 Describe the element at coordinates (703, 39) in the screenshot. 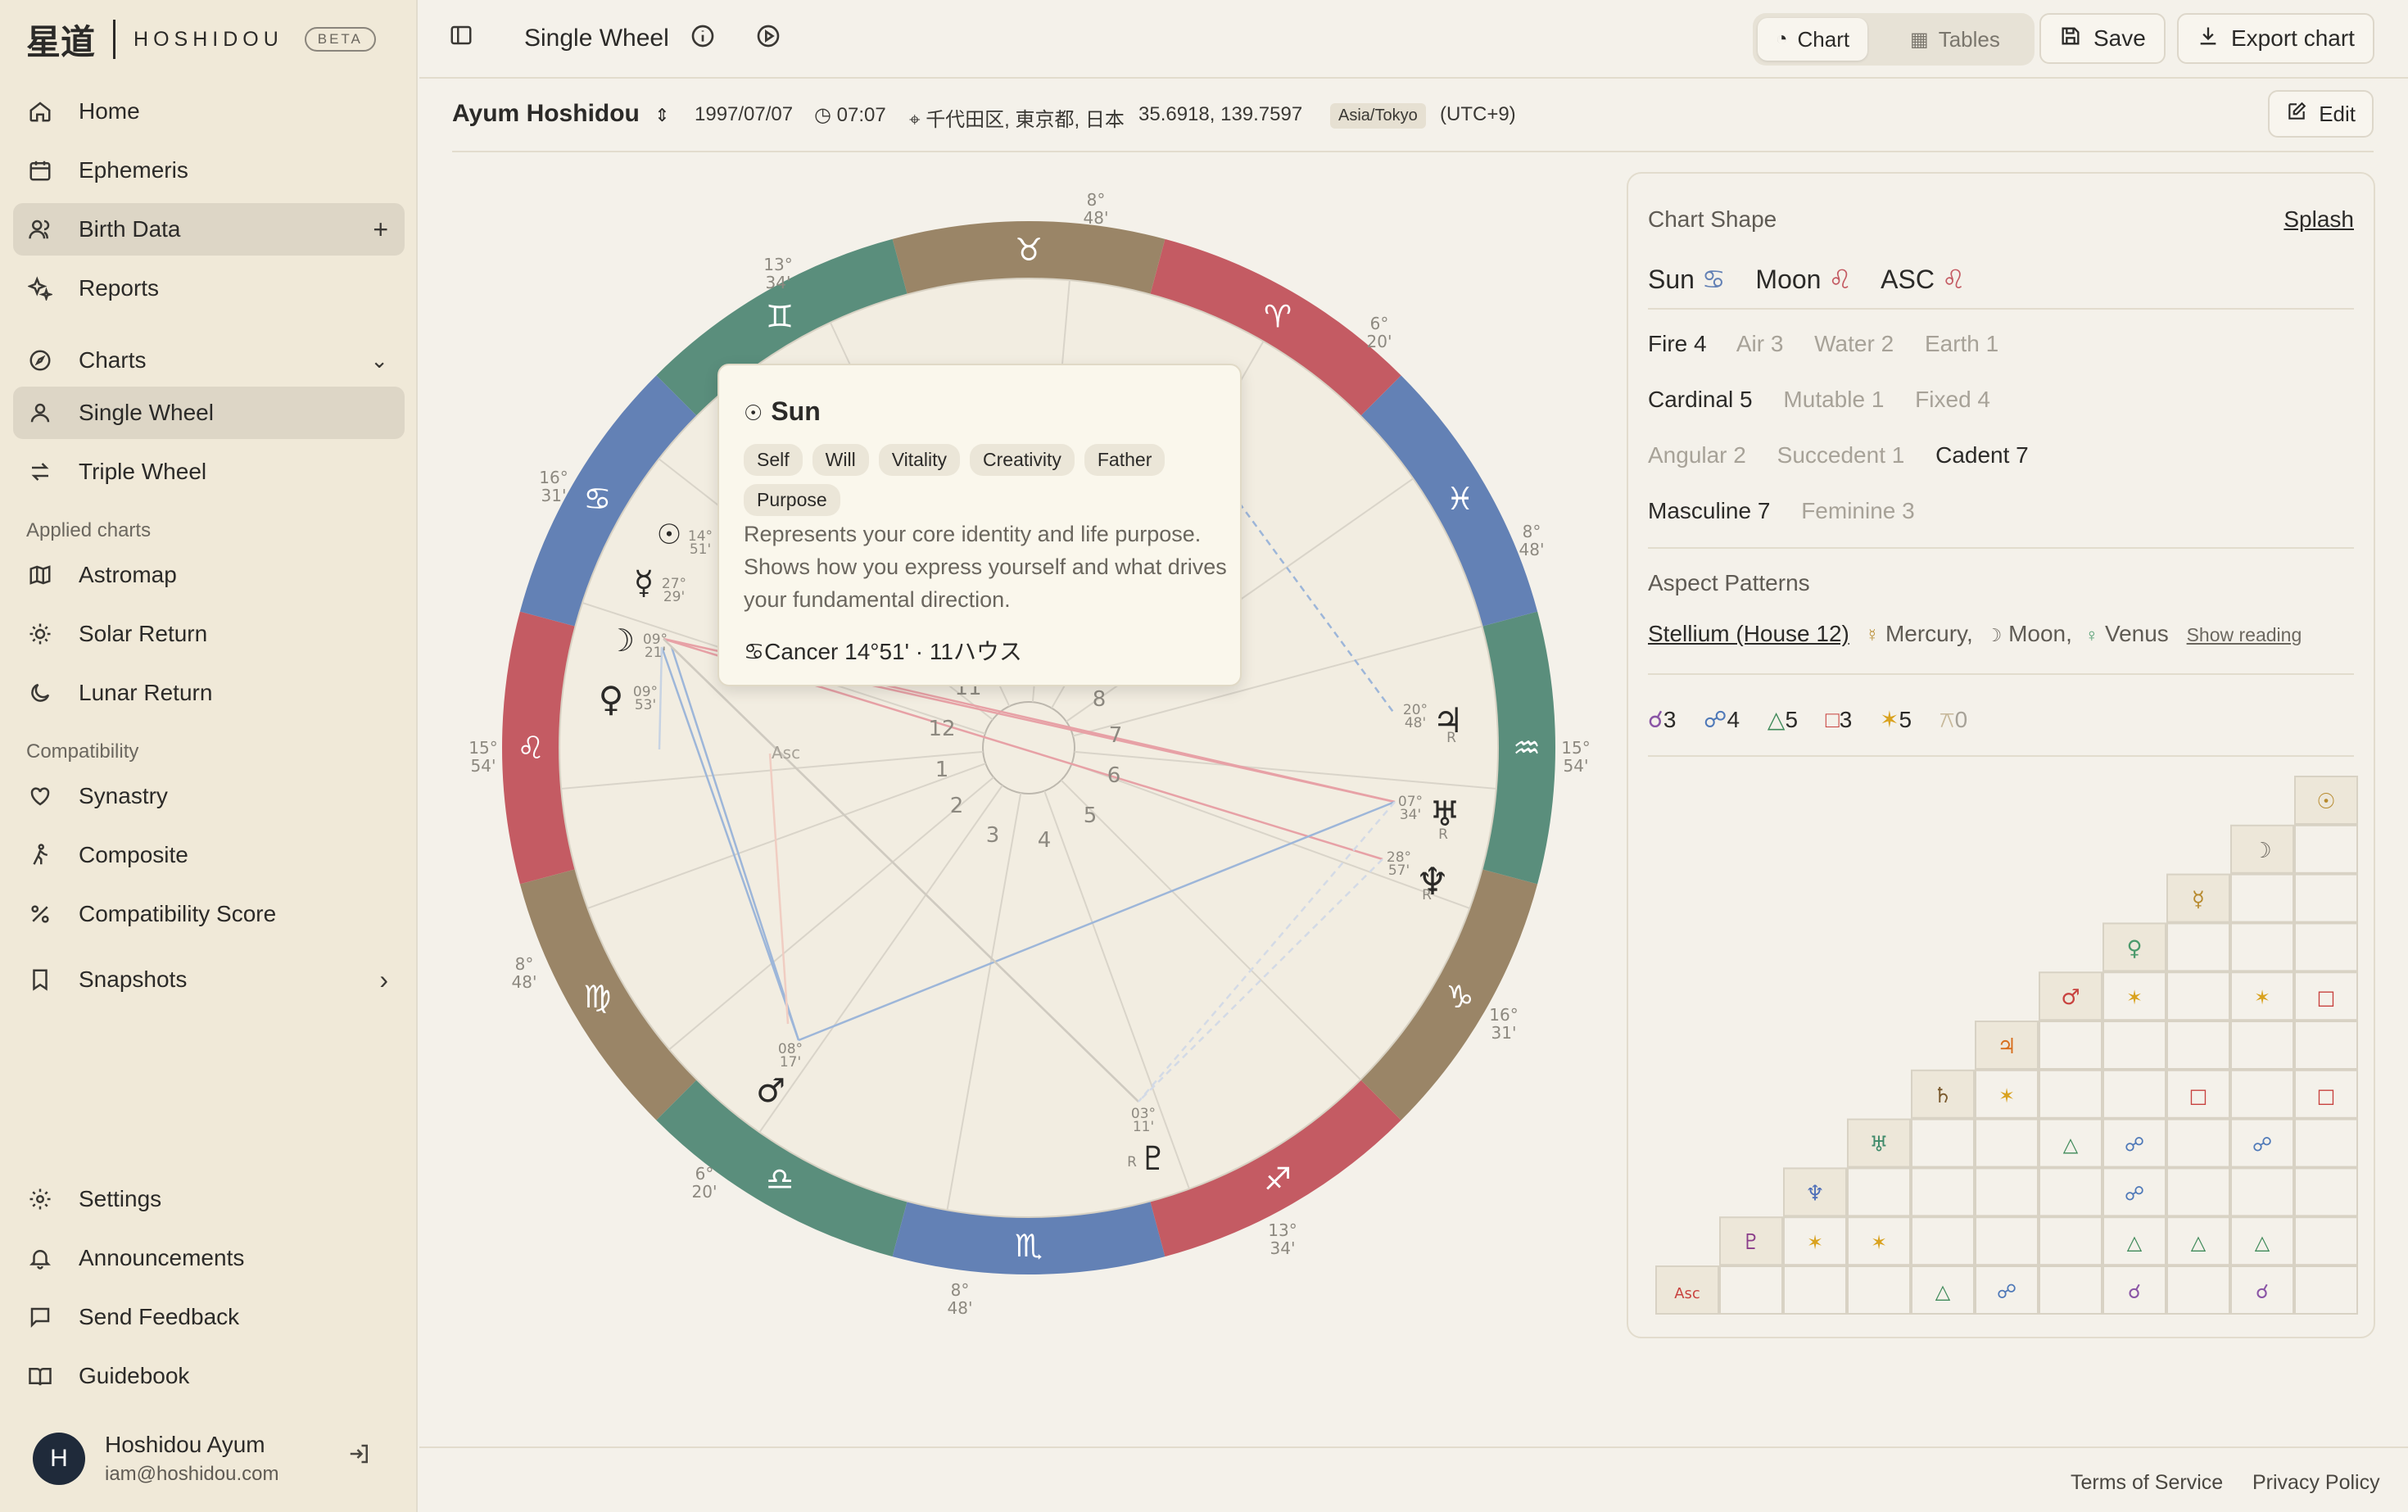

I see `info-icon` at that location.